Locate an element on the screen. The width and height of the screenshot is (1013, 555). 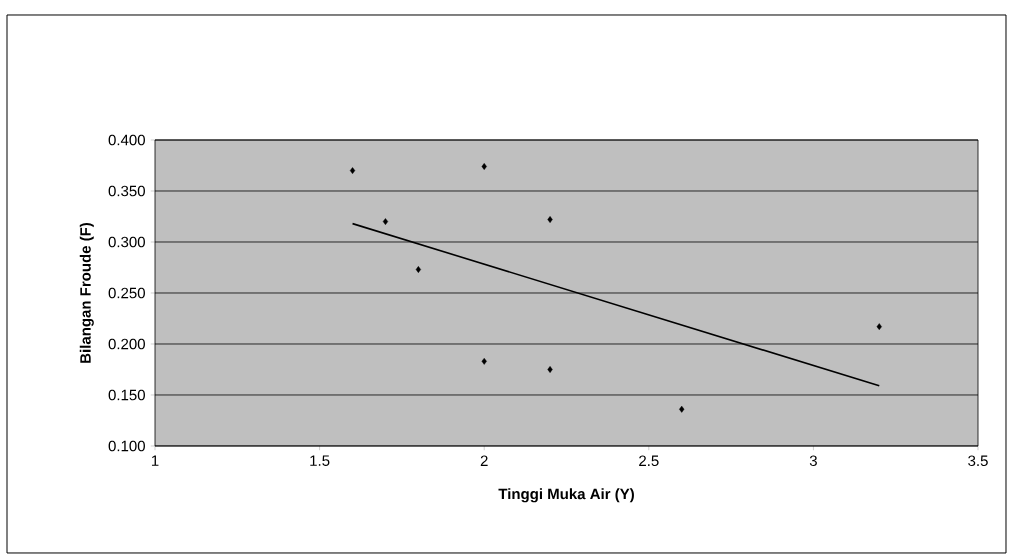
y-tick-label: 0.400 is located at coordinates (126, 140).